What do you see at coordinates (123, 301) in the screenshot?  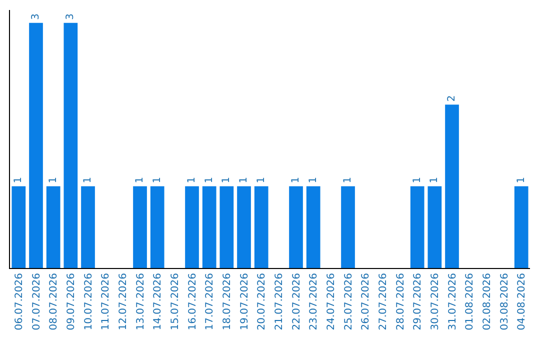 I see `x-tick-label: 12.07.2026` at bounding box center [123, 301].